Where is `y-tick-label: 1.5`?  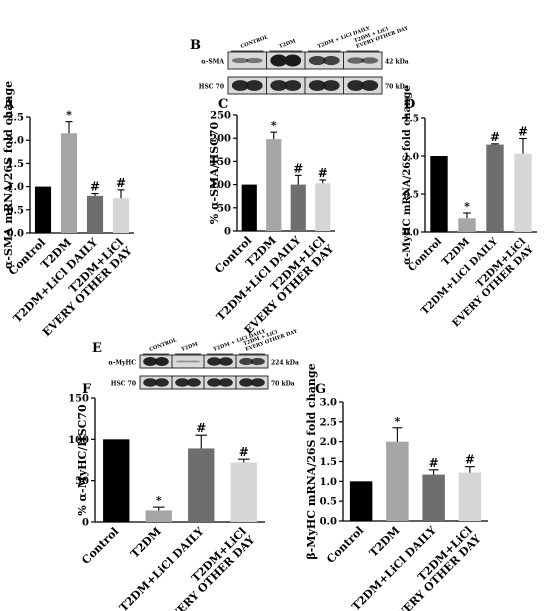
y-tick-label: 1.5 is located at coordinates (15, 164).